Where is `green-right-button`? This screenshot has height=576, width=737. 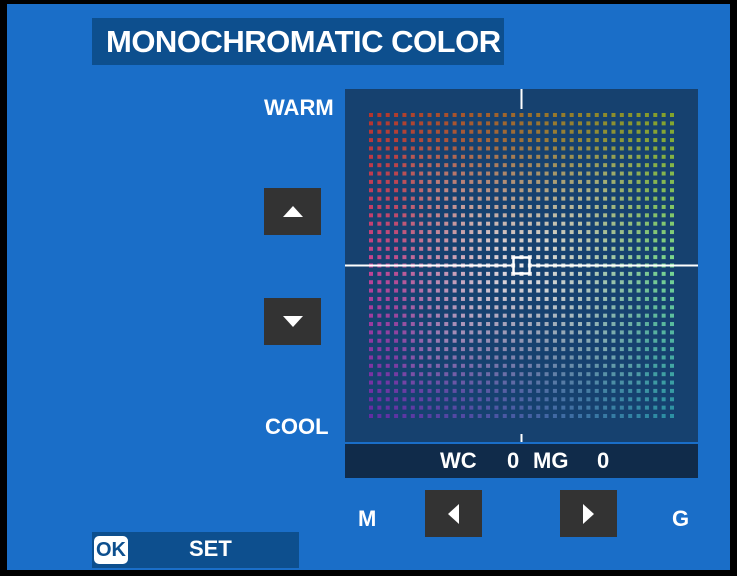
green-right-button is located at coordinates (588, 513).